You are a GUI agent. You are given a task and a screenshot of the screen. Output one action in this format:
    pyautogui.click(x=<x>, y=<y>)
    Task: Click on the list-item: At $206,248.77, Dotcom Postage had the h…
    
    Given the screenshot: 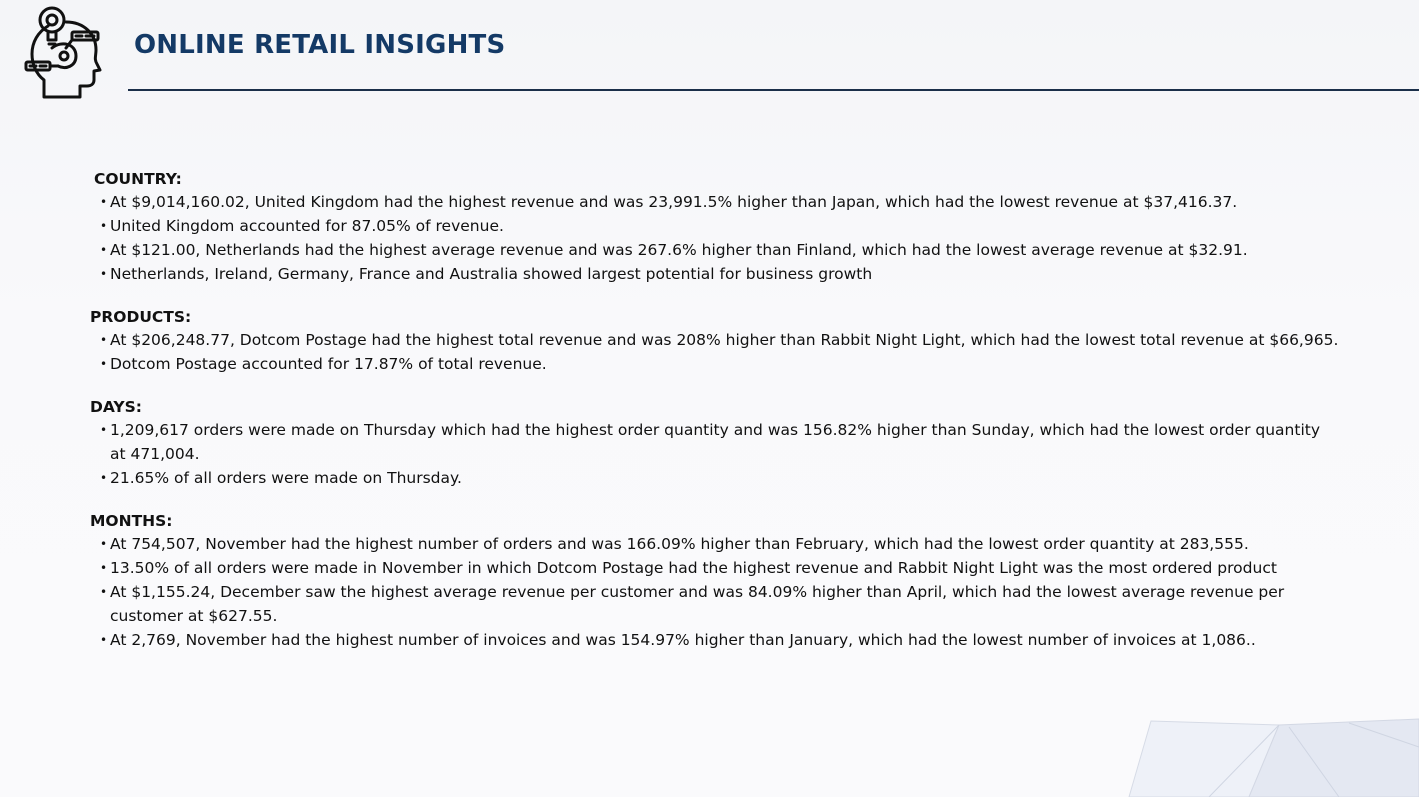 What is the action you would take?
    pyautogui.click(x=715, y=340)
    